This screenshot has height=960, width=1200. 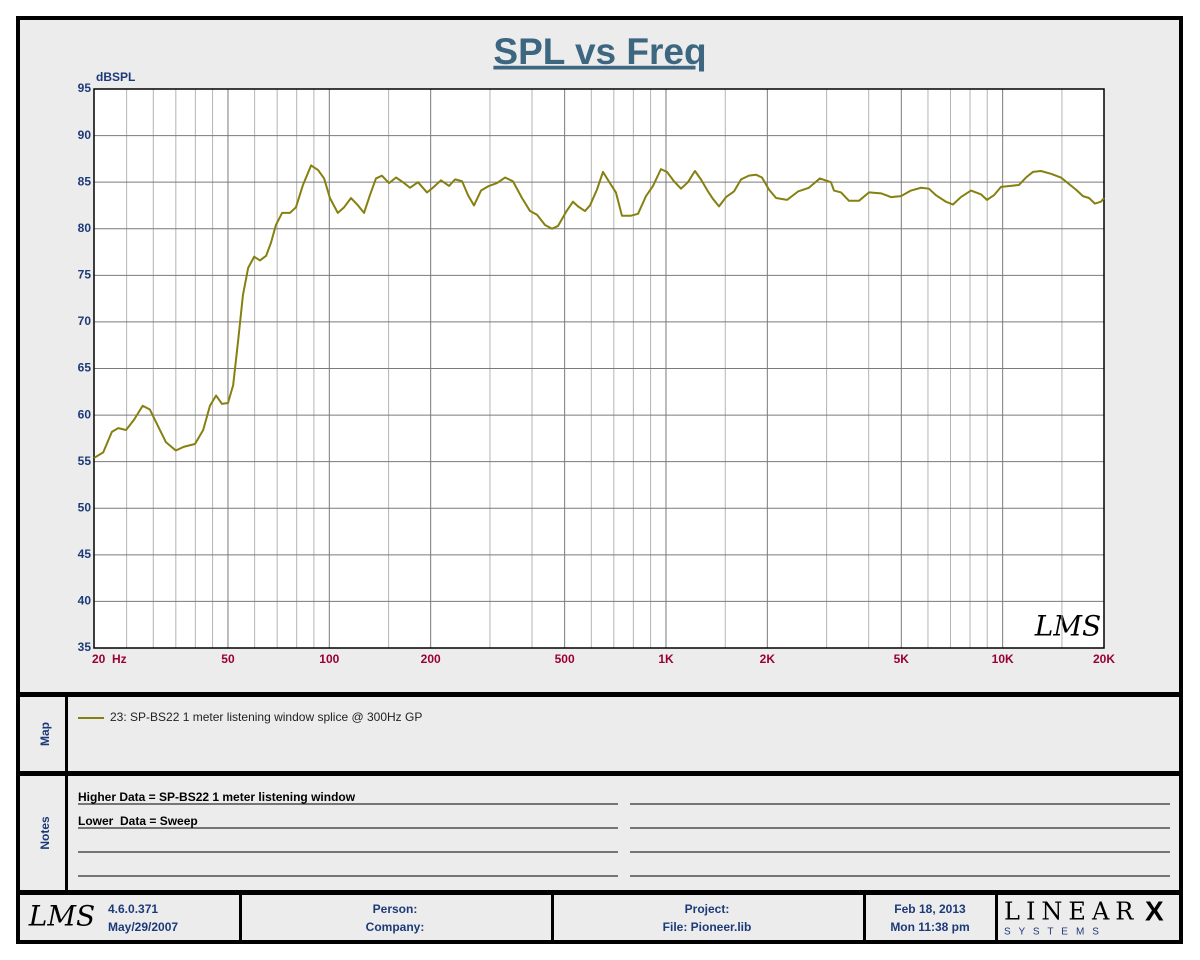 I want to click on footer-logo: LMS, so click(x=61, y=916).